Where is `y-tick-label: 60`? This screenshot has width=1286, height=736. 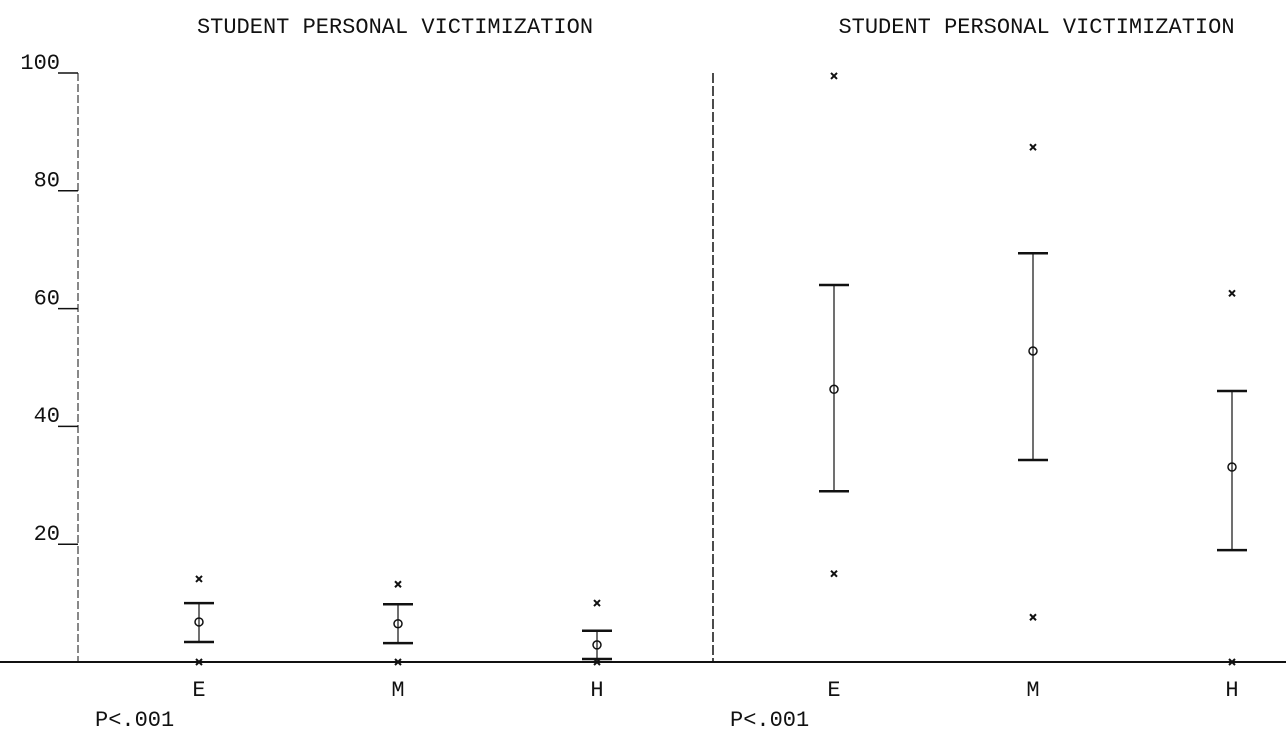
y-tick-label: 60 is located at coordinates (47, 298).